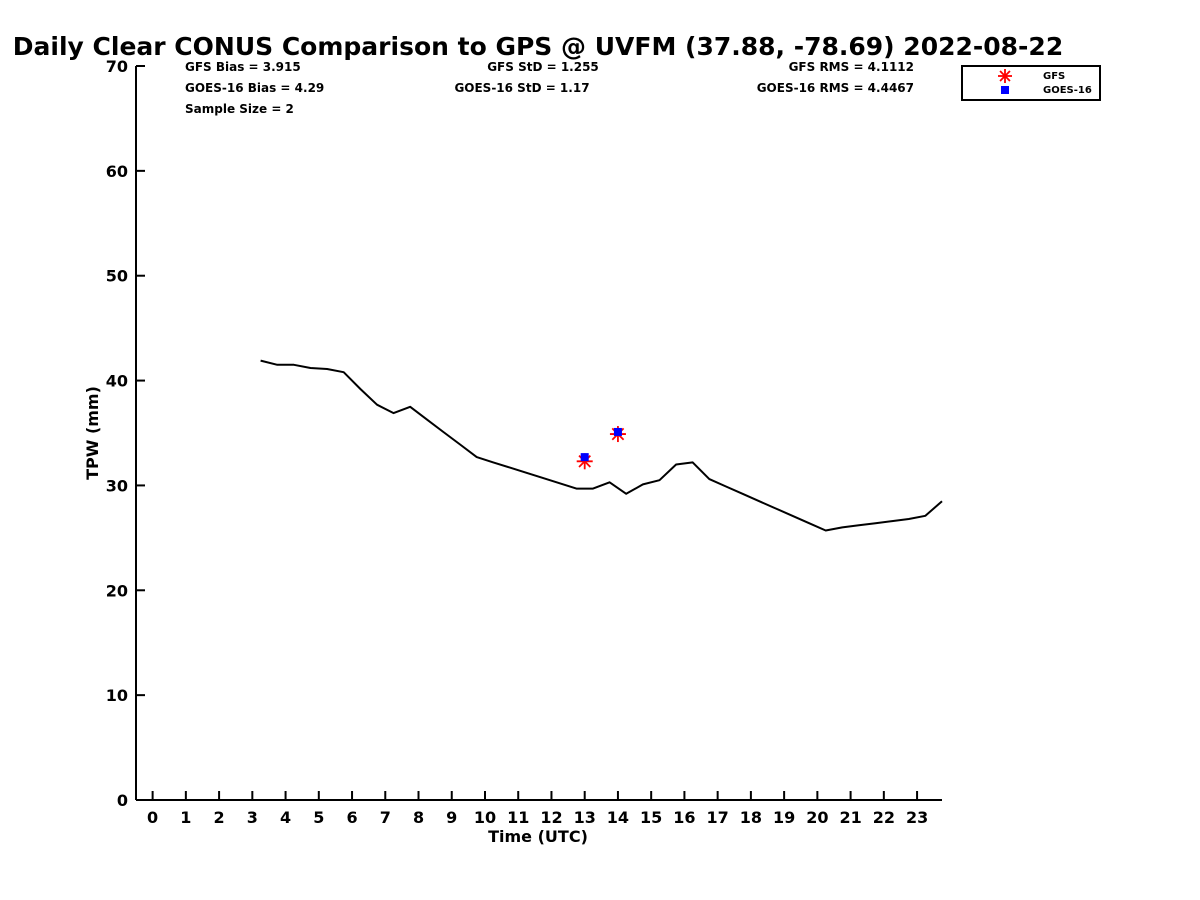 The height and width of the screenshot is (900, 1200). I want to click on x-tick-label: 22, so click(884, 817).